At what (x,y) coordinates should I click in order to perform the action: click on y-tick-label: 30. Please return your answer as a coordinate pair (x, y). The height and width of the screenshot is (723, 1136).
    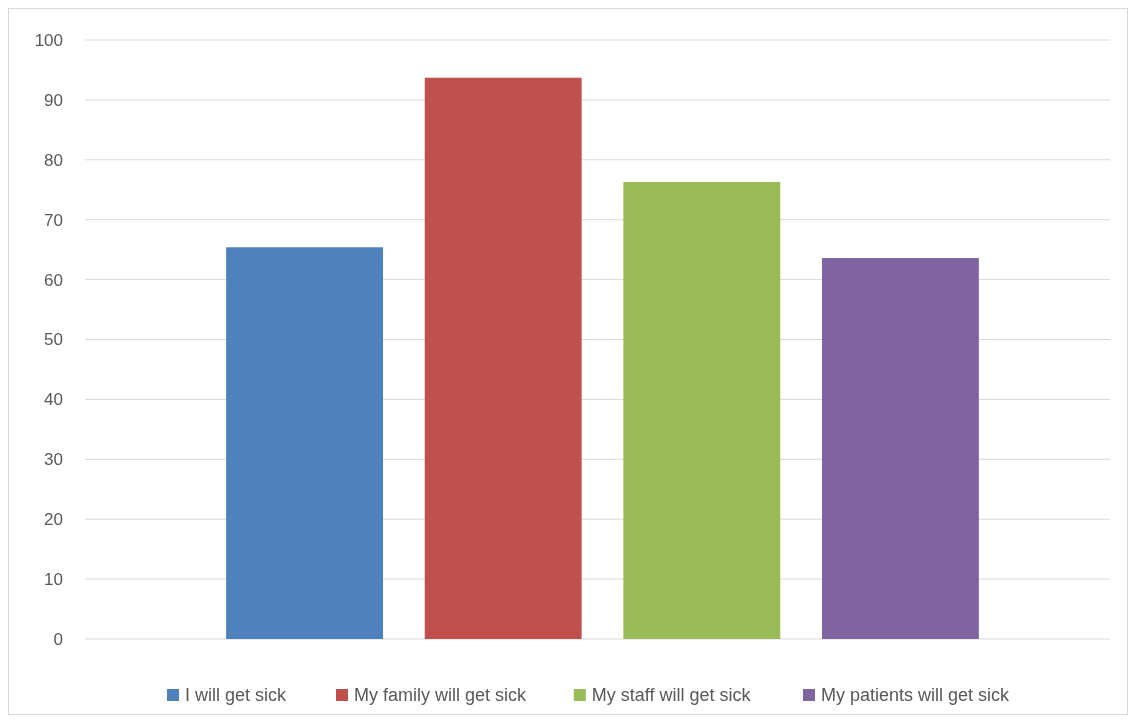
    Looking at the image, I should click on (53, 460).